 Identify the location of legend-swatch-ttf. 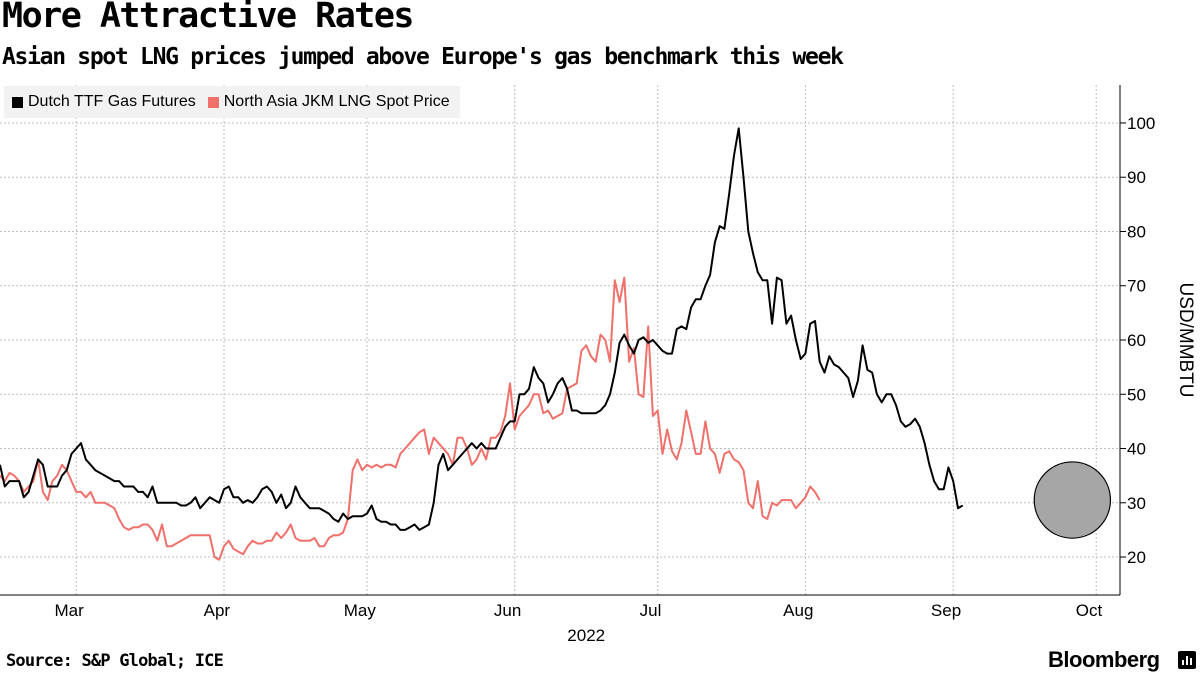
(17, 102).